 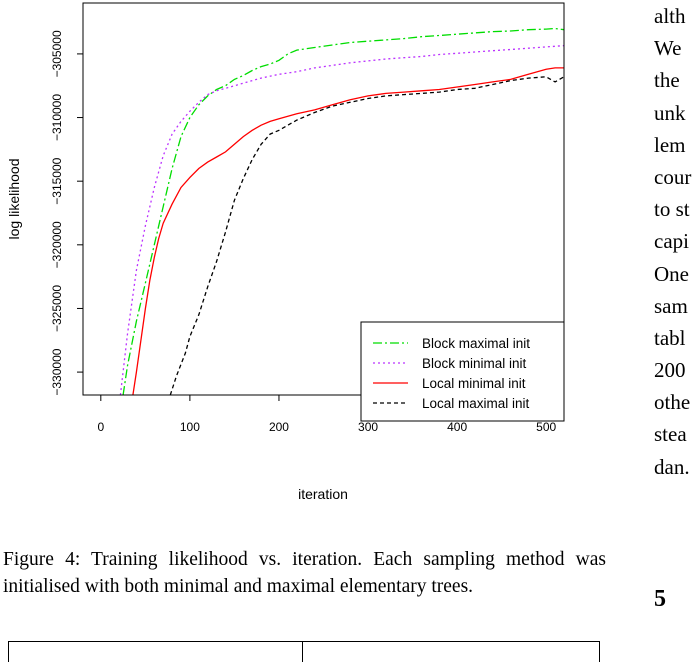 What do you see at coordinates (670, 434) in the screenshot?
I see `right-column-line: stea` at bounding box center [670, 434].